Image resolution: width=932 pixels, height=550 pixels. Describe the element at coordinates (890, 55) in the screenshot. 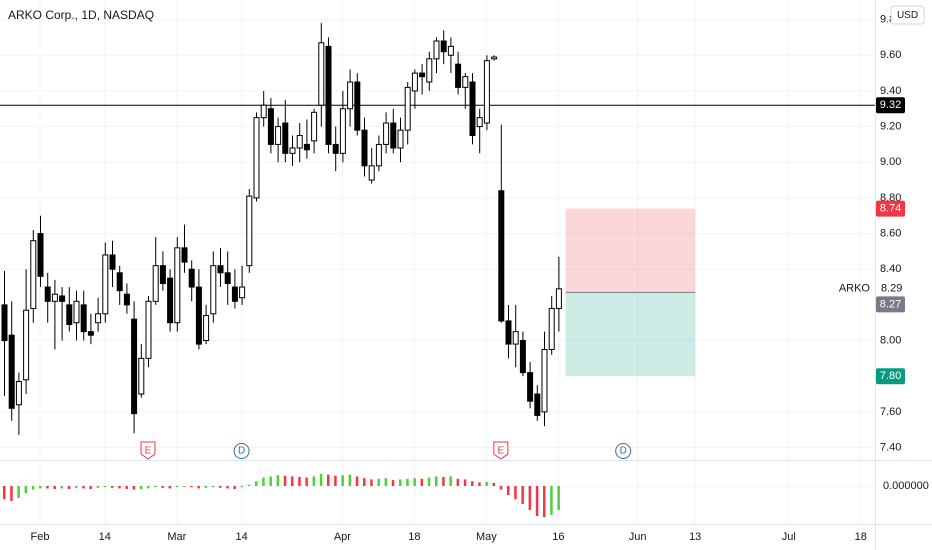

I see `y-tick-label: 9.60` at that location.